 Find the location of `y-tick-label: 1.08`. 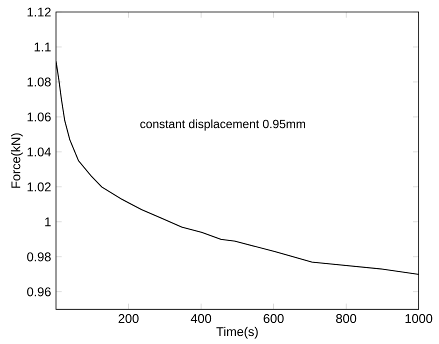

y-tick-label: 1.08 is located at coordinates (39, 81).